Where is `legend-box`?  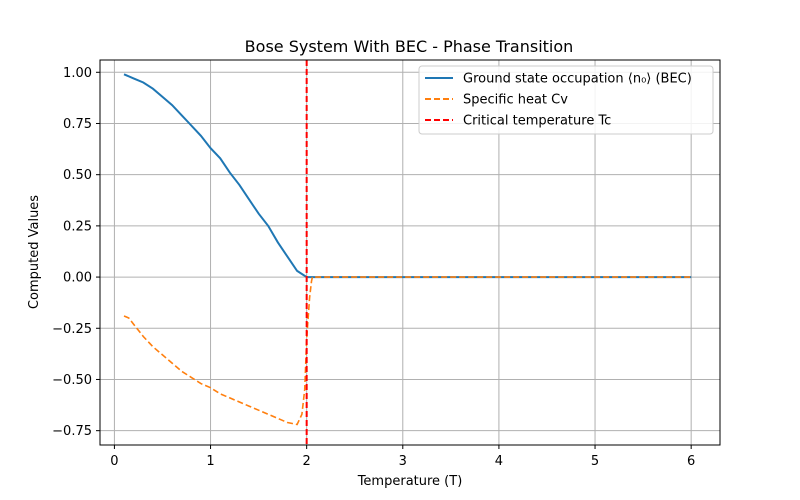
legend-box is located at coordinates (566, 100).